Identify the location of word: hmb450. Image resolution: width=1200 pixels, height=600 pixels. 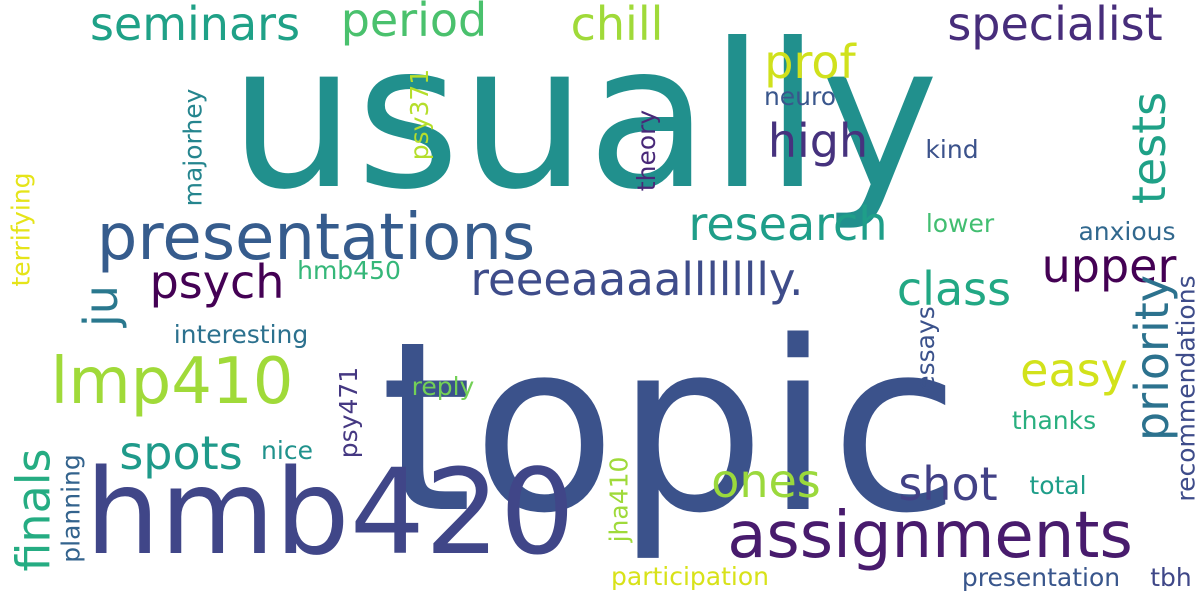
(349, 270).